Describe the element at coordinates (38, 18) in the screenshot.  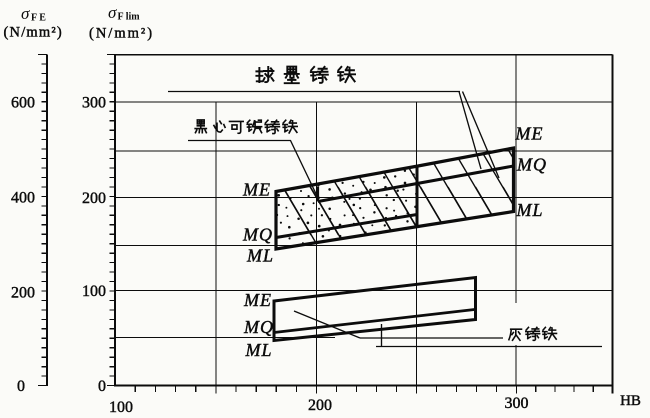
I see `svg-text: F E` at that location.